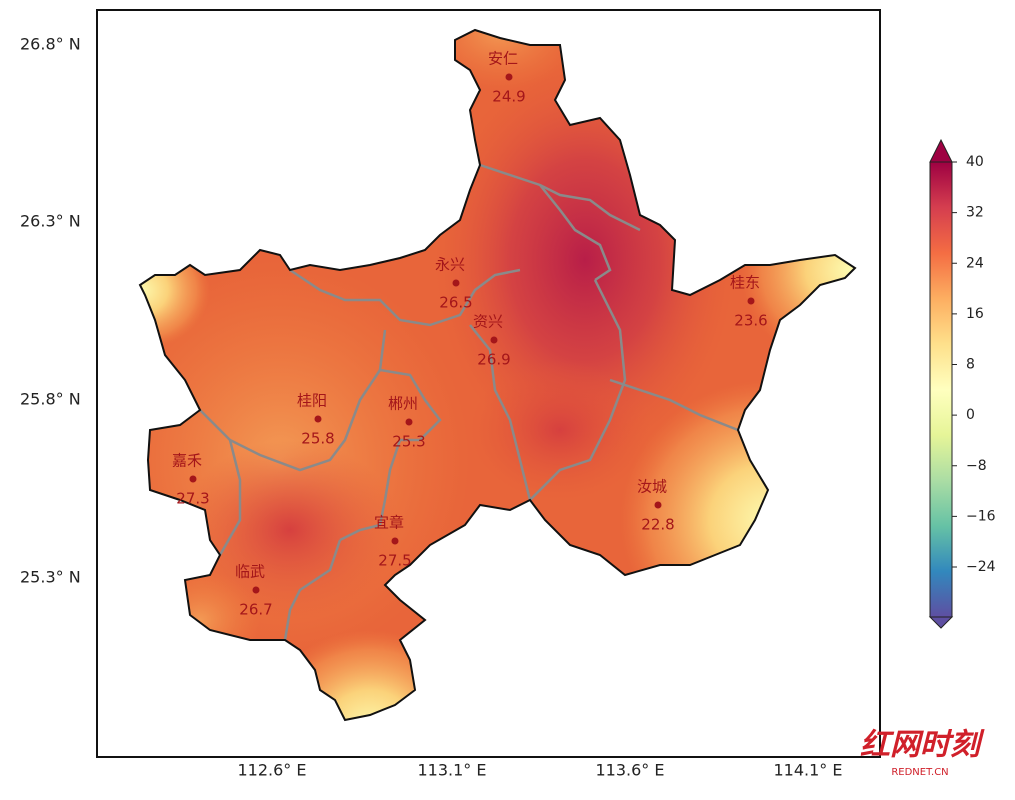 Image resolution: width=1015 pixels, height=800 pixels. I want to click on watermark: 红网时刻 REDNET.CN, so click(922, 753).